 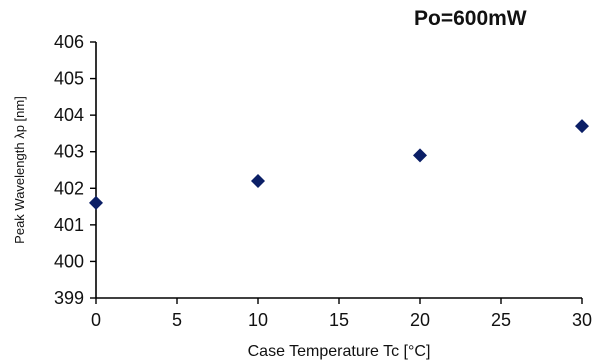 What do you see at coordinates (69, 261) in the screenshot?
I see `y-tick-label: 400` at bounding box center [69, 261].